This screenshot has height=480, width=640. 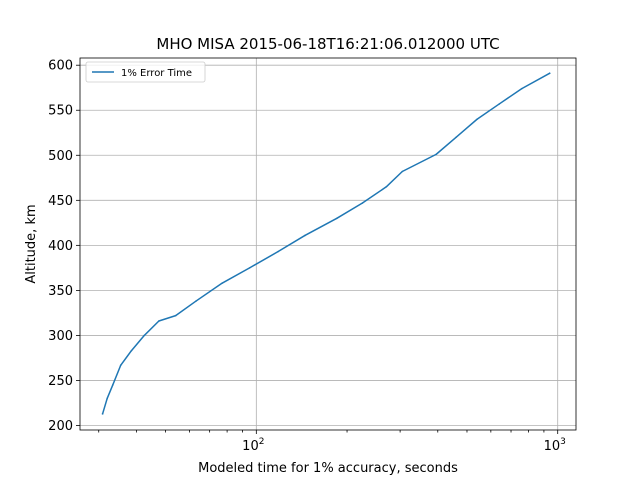 I want to click on y-tick-label: 500, so click(x=60, y=156).